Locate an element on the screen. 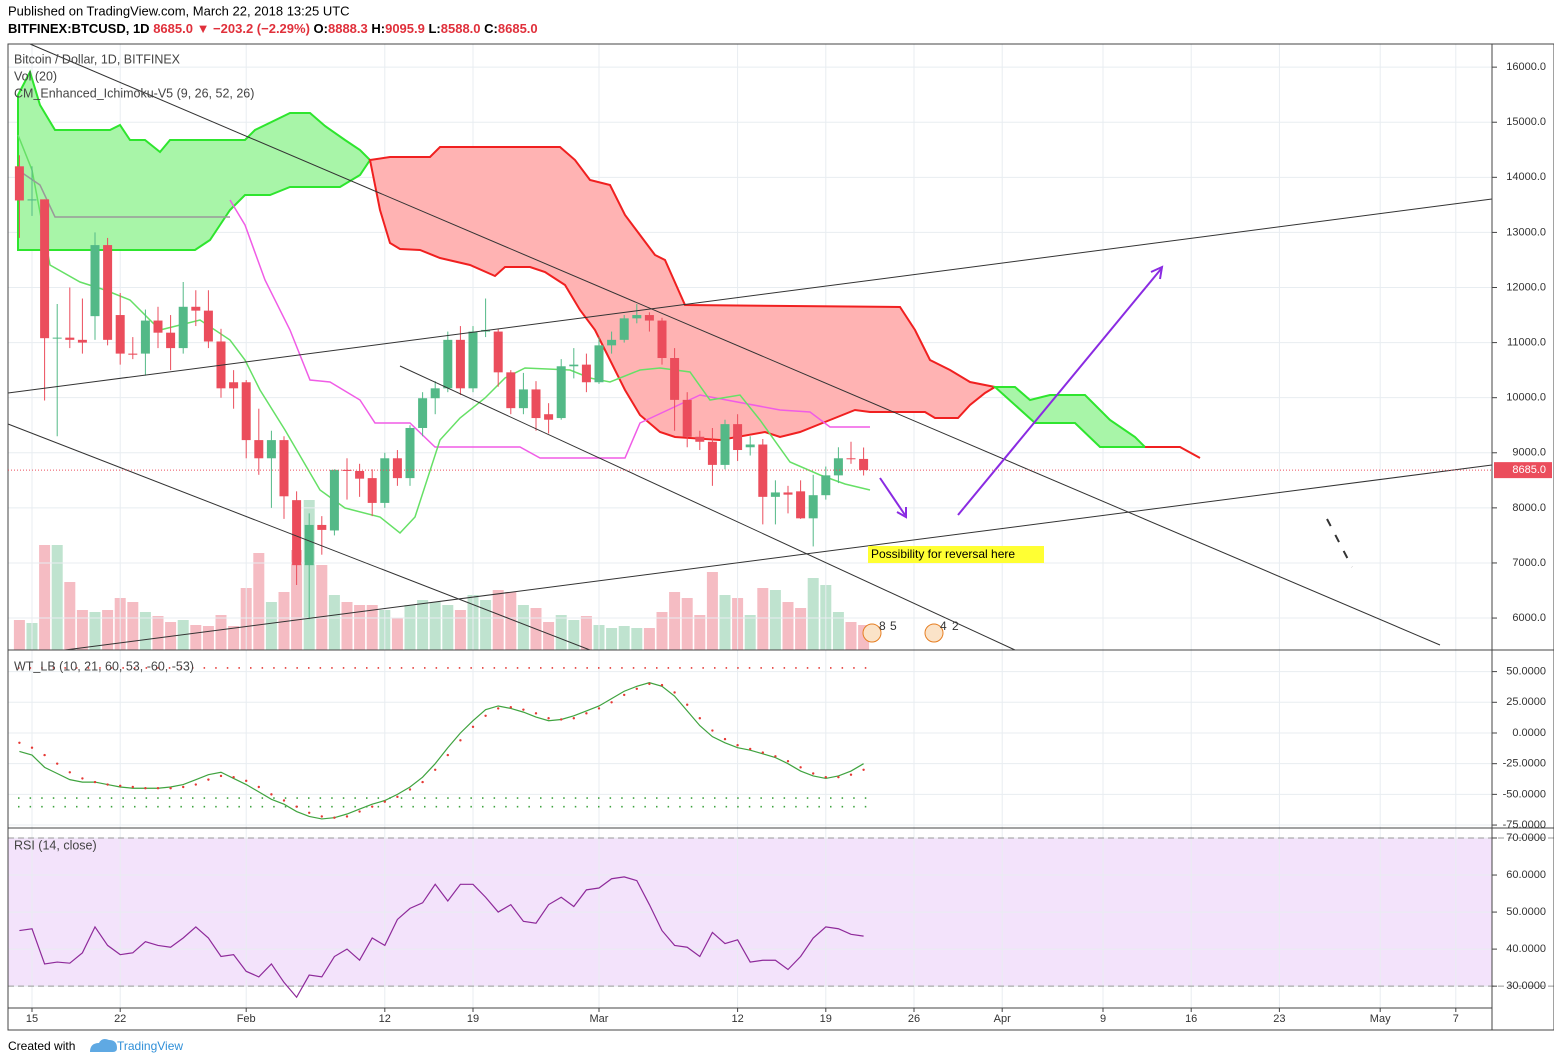 The image size is (1554, 1064). y-tick-label: 15000.0 is located at coordinates (1526, 122).